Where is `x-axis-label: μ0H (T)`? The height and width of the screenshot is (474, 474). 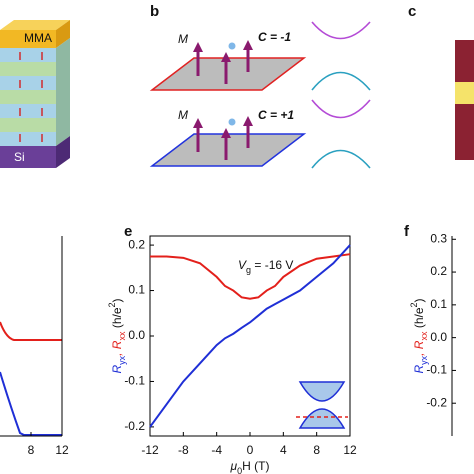 x-axis-label: μ0H (T) is located at coordinates (250, 466).